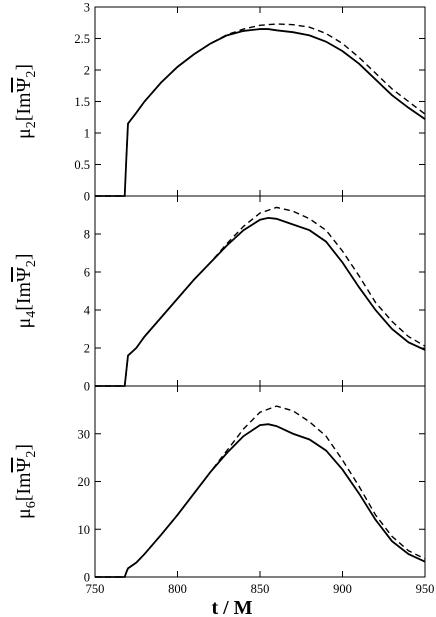 The width and height of the screenshot is (436, 617). I want to click on y-axis-label-bottom: μ6[ImΨ2], so click(26, 481).